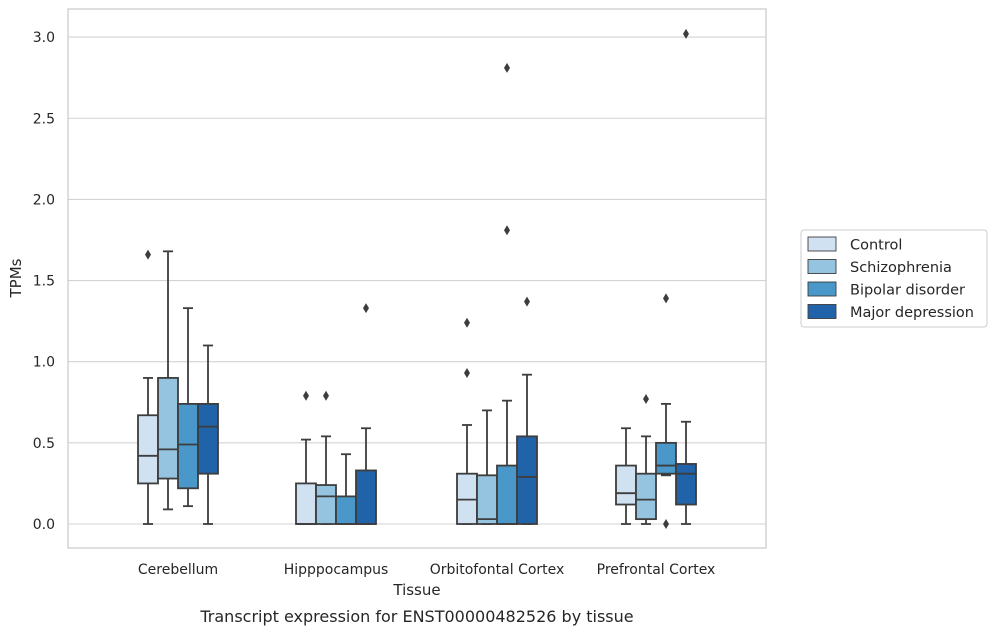  Describe the element at coordinates (44, 444) in the screenshot. I see `y-tick-label: 0.5` at that location.